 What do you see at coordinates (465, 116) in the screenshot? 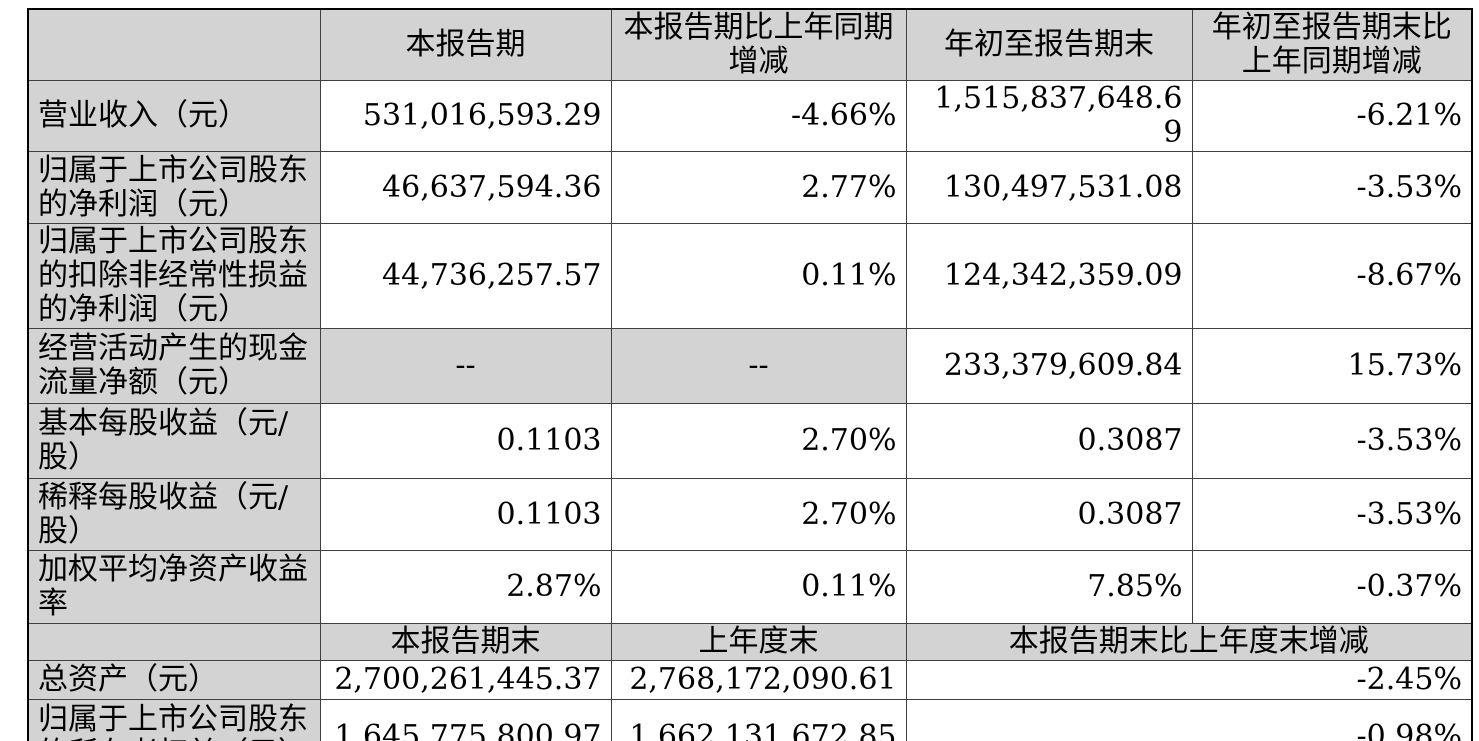
I see `value-cell: 531,016,593.29` at bounding box center [465, 116].